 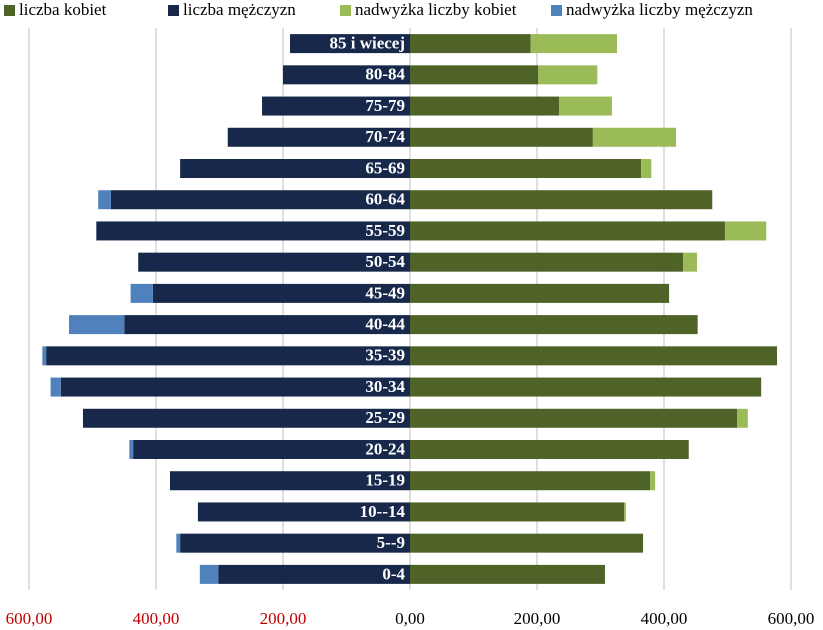 What do you see at coordinates (385, 480) in the screenshot?
I see `category-label: 15-19` at bounding box center [385, 480].